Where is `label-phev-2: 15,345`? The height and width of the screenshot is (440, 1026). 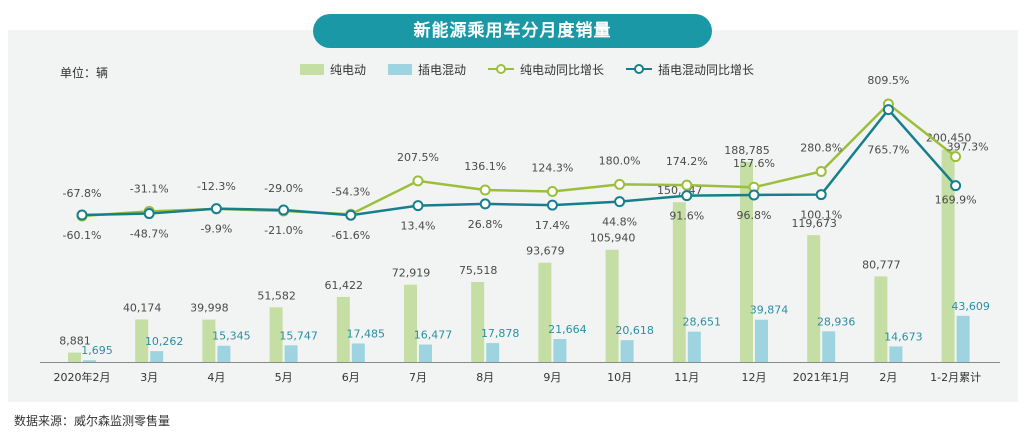 label-phev-2: 15,345 is located at coordinates (231, 336).